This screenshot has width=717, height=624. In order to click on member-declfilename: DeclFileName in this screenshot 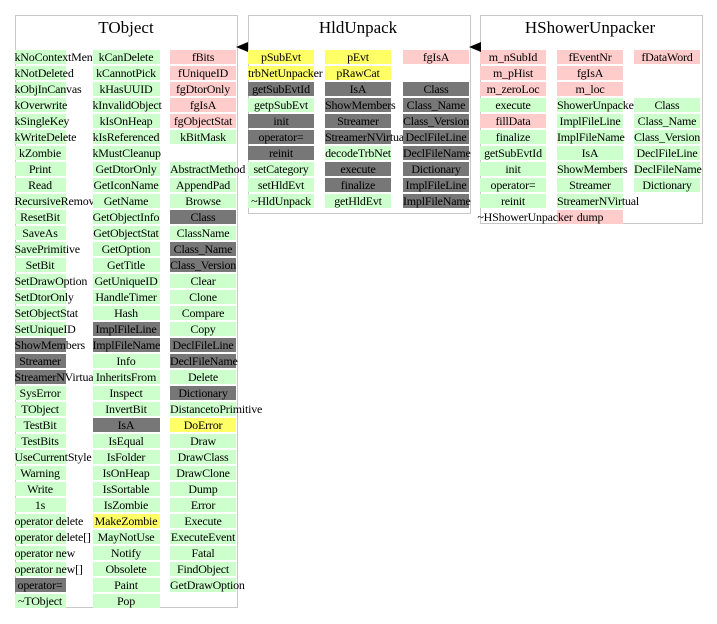, I will do `click(437, 153)`.